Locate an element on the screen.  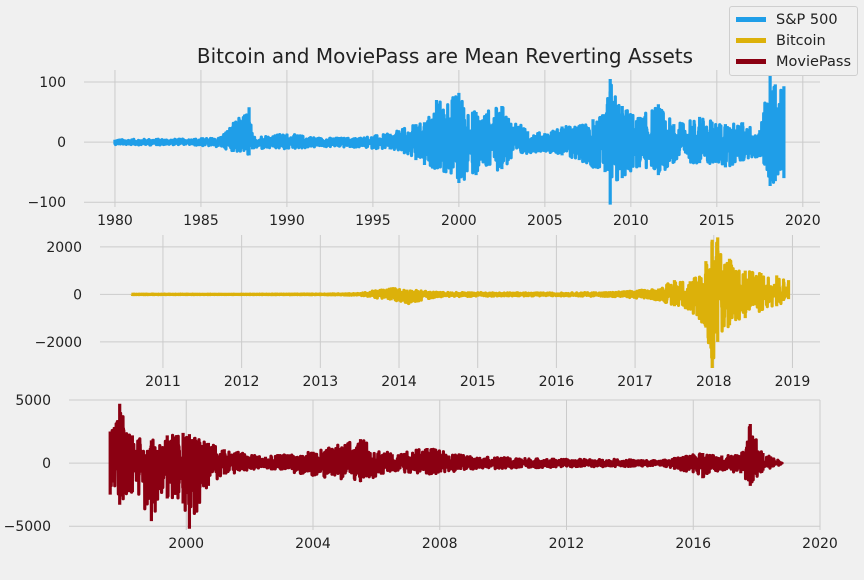
legend-swatch-bitcoin is located at coordinates (751, 40).